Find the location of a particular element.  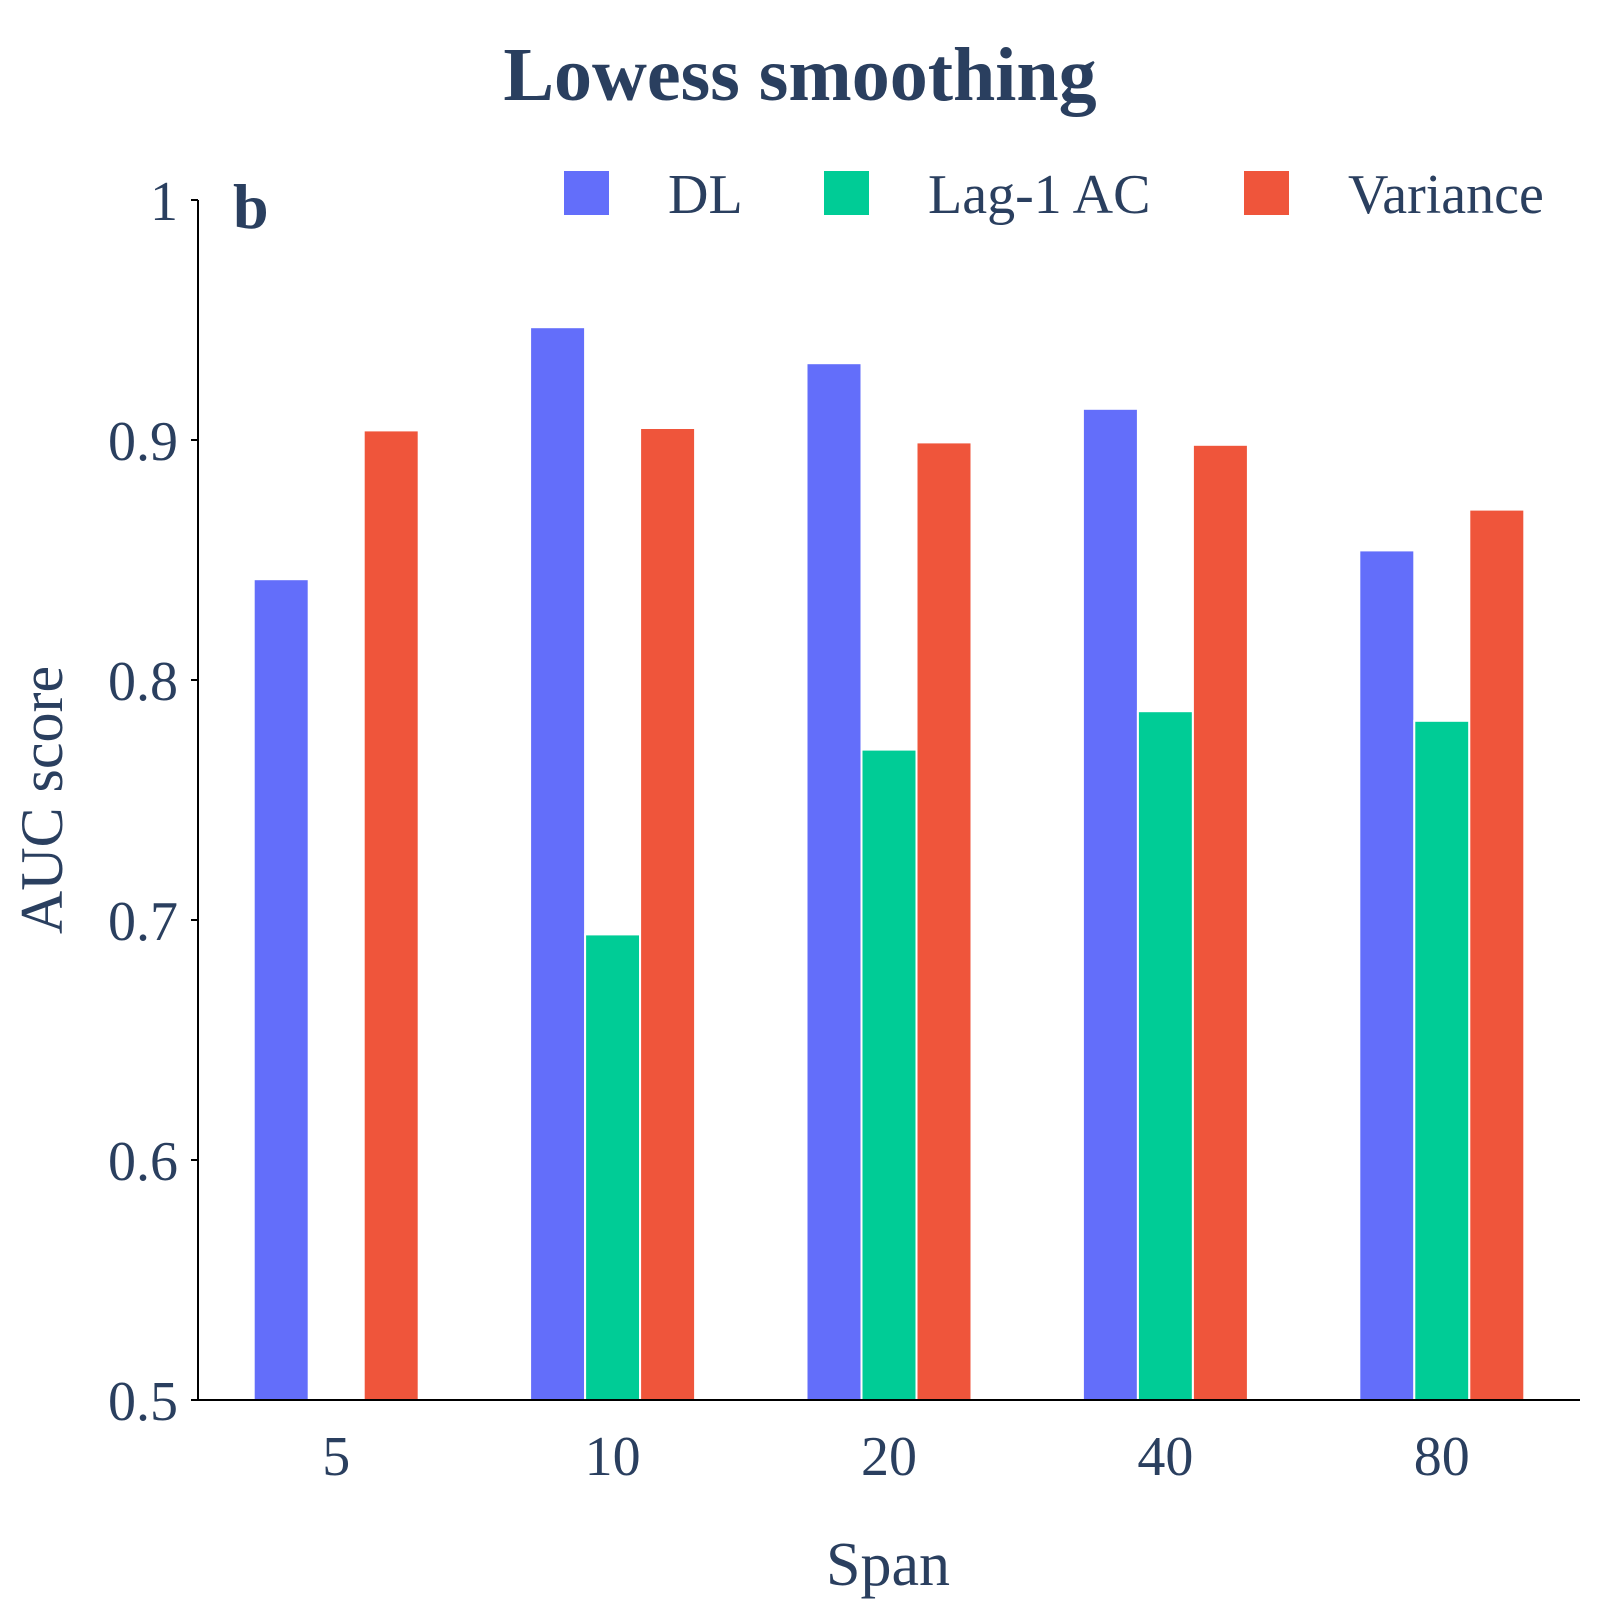

legend-label: Lag-1 AC is located at coordinates (1039, 195).